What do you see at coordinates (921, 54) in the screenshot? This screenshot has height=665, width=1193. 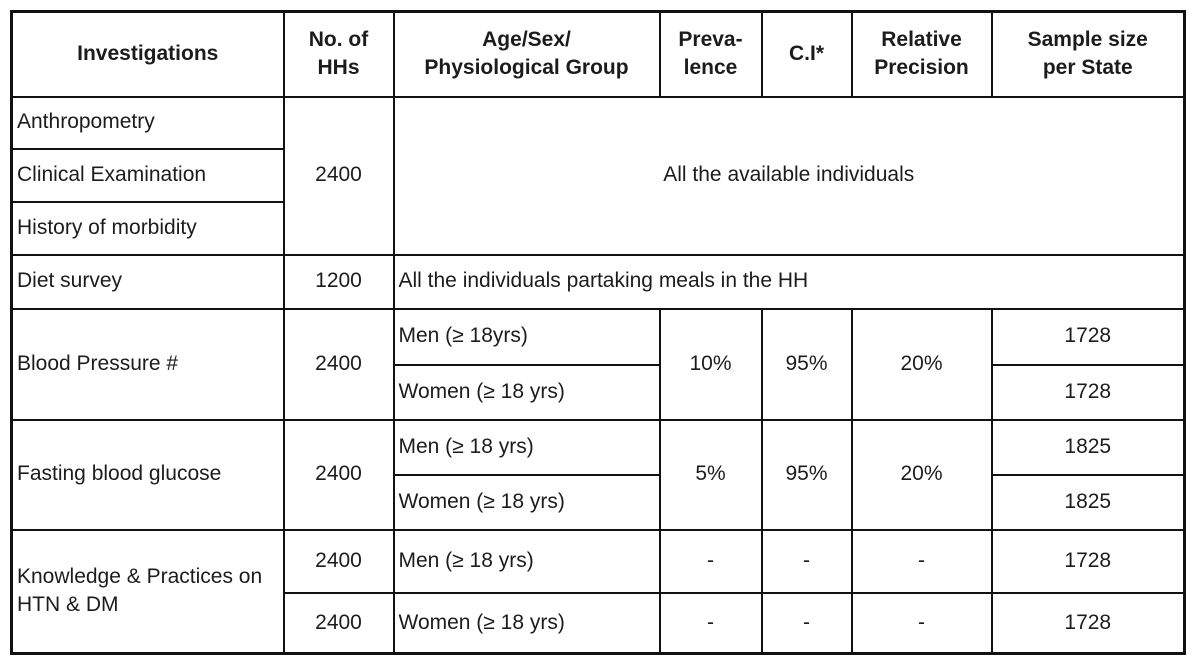 I see `header-relative-precision: Relative Precision` at bounding box center [921, 54].